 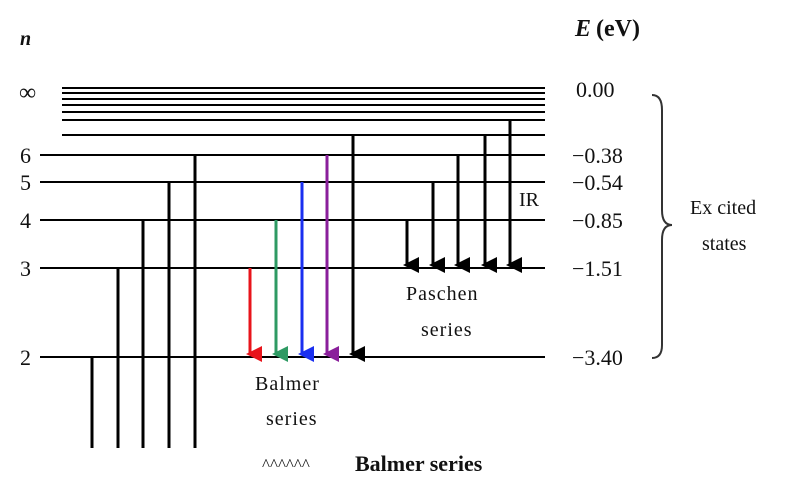 What do you see at coordinates (582, 29) in the screenshot?
I see `energy-axis-symbol: E` at bounding box center [582, 29].